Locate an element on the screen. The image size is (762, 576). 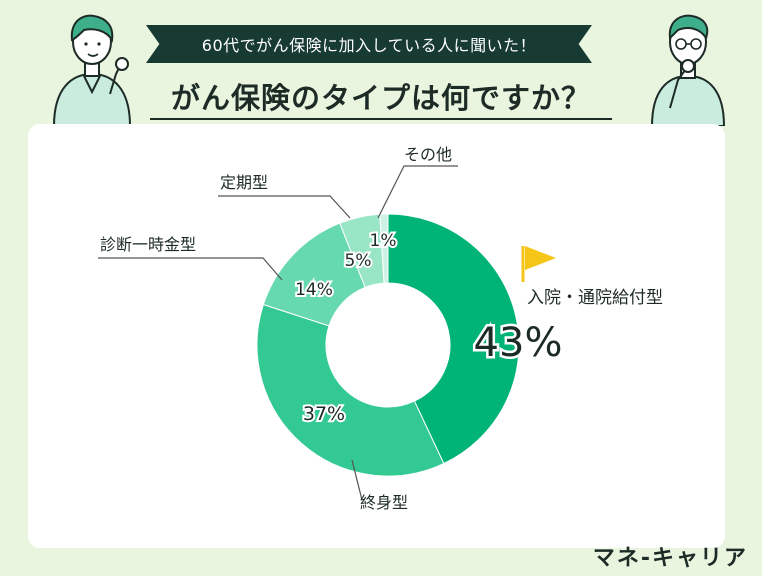
flag-icon is located at coordinates (538, 264).